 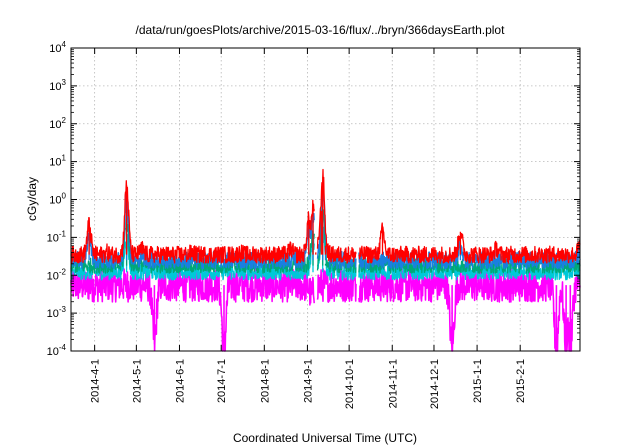 I want to click on y-tick-label: 10¹, so click(x=57, y=161).